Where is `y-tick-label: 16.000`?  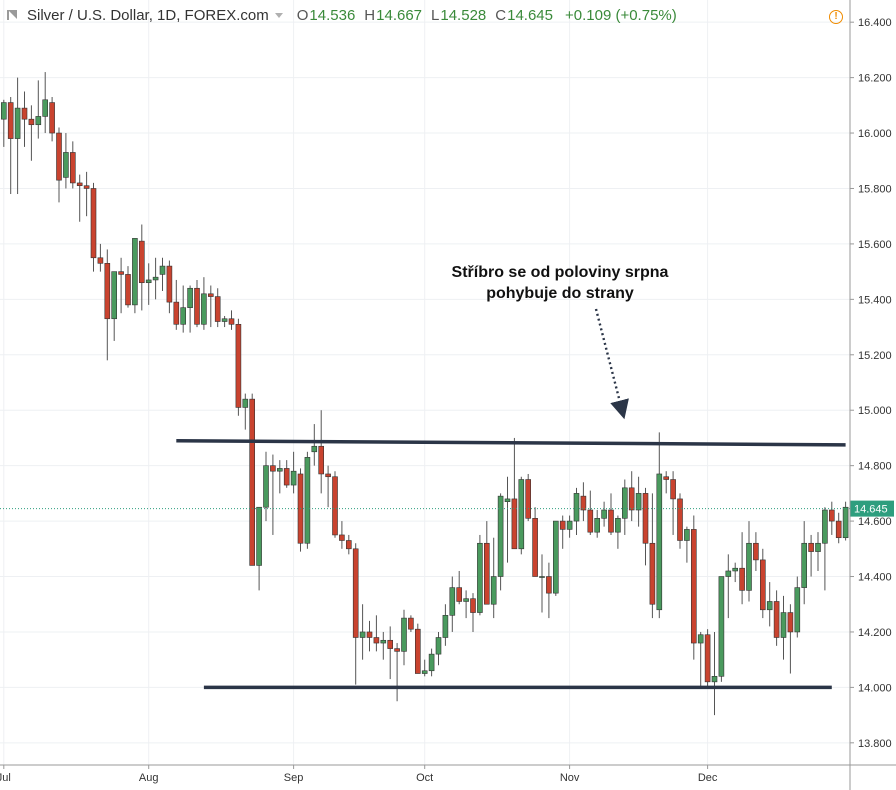
y-tick-label: 16.000 is located at coordinates (875, 134).